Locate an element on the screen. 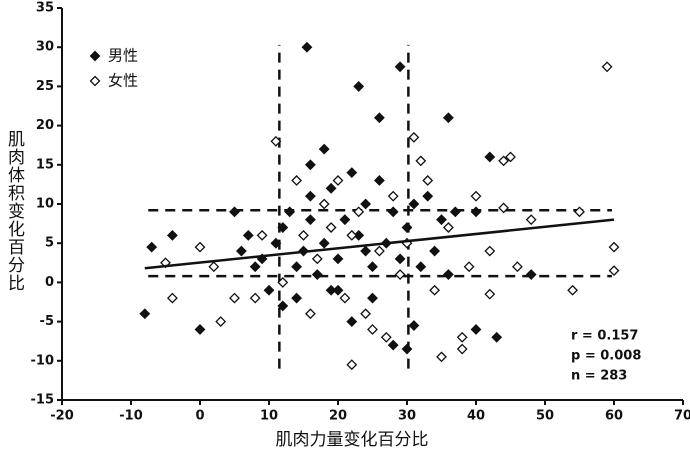  y-tick-label: 30 is located at coordinates (45, 47).